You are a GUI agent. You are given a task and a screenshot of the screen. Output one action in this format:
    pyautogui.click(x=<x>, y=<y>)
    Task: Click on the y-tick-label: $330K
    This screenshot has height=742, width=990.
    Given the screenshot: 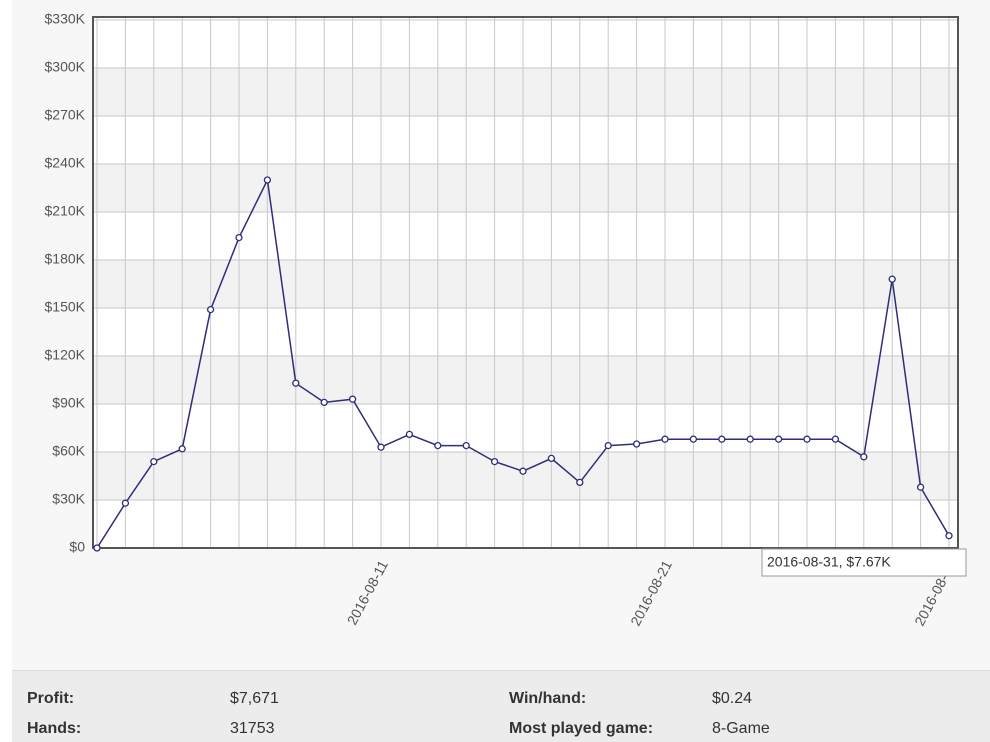 What is the action you would take?
    pyautogui.click(x=65, y=19)
    